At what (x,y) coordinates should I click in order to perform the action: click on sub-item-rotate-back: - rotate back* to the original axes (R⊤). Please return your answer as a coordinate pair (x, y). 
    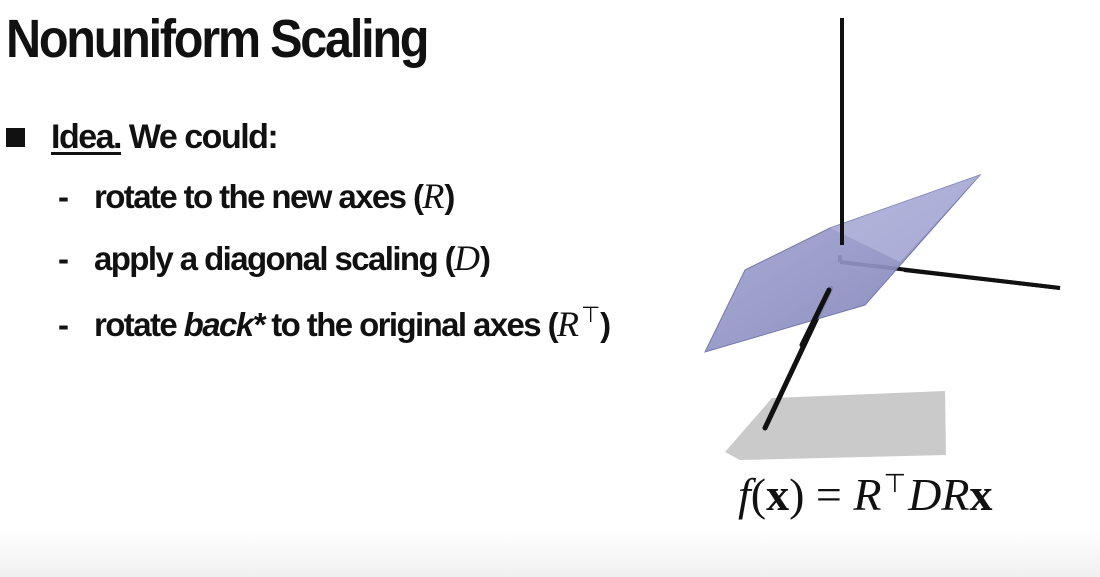
    Looking at the image, I should click on (334, 324).